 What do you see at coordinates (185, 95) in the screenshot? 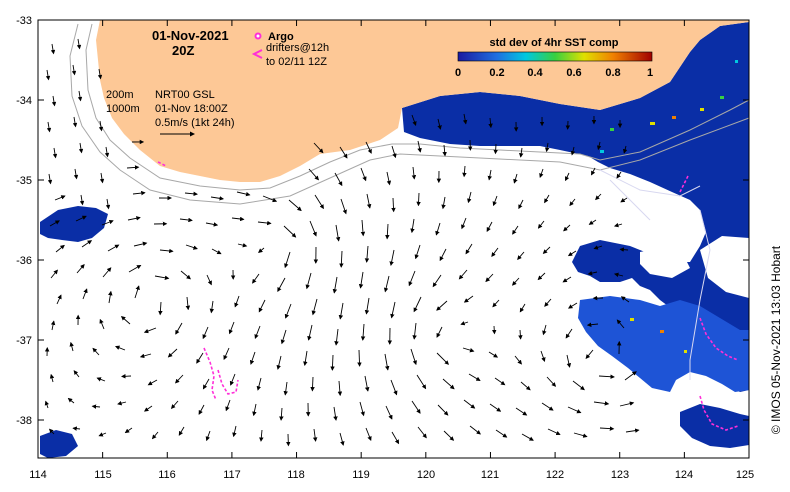
I see `product-name: NRT00 GSL` at bounding box center [185, 95].